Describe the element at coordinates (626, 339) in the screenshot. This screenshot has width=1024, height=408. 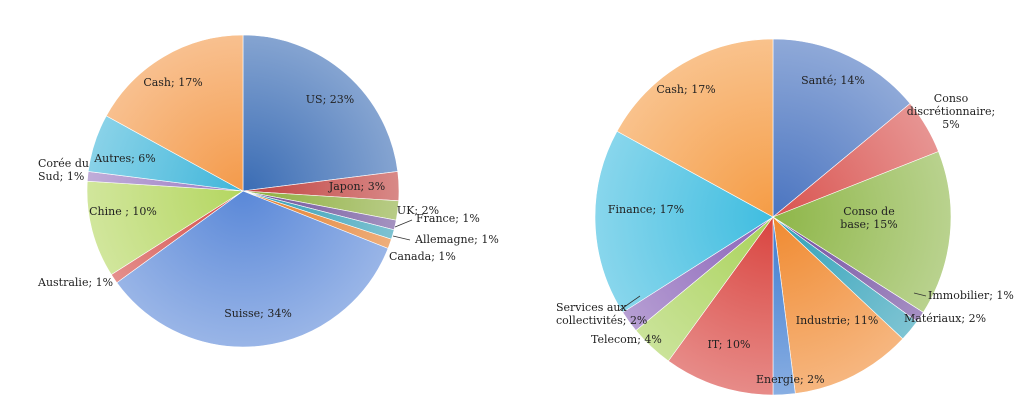
I see `data-label-telecom: Telecom; 4%` at that location.